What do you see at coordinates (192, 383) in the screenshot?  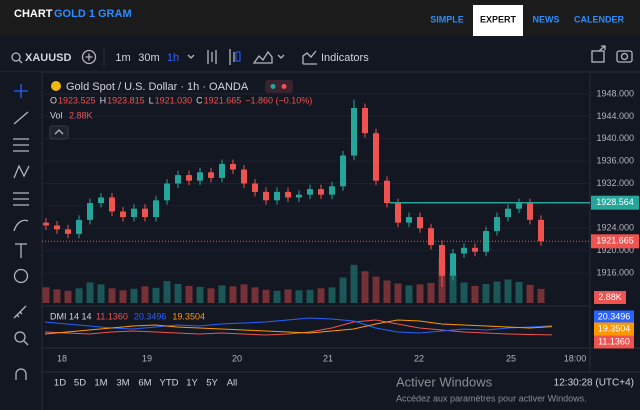 I see `range-button: 1Y` at bounding box center [192, 383].